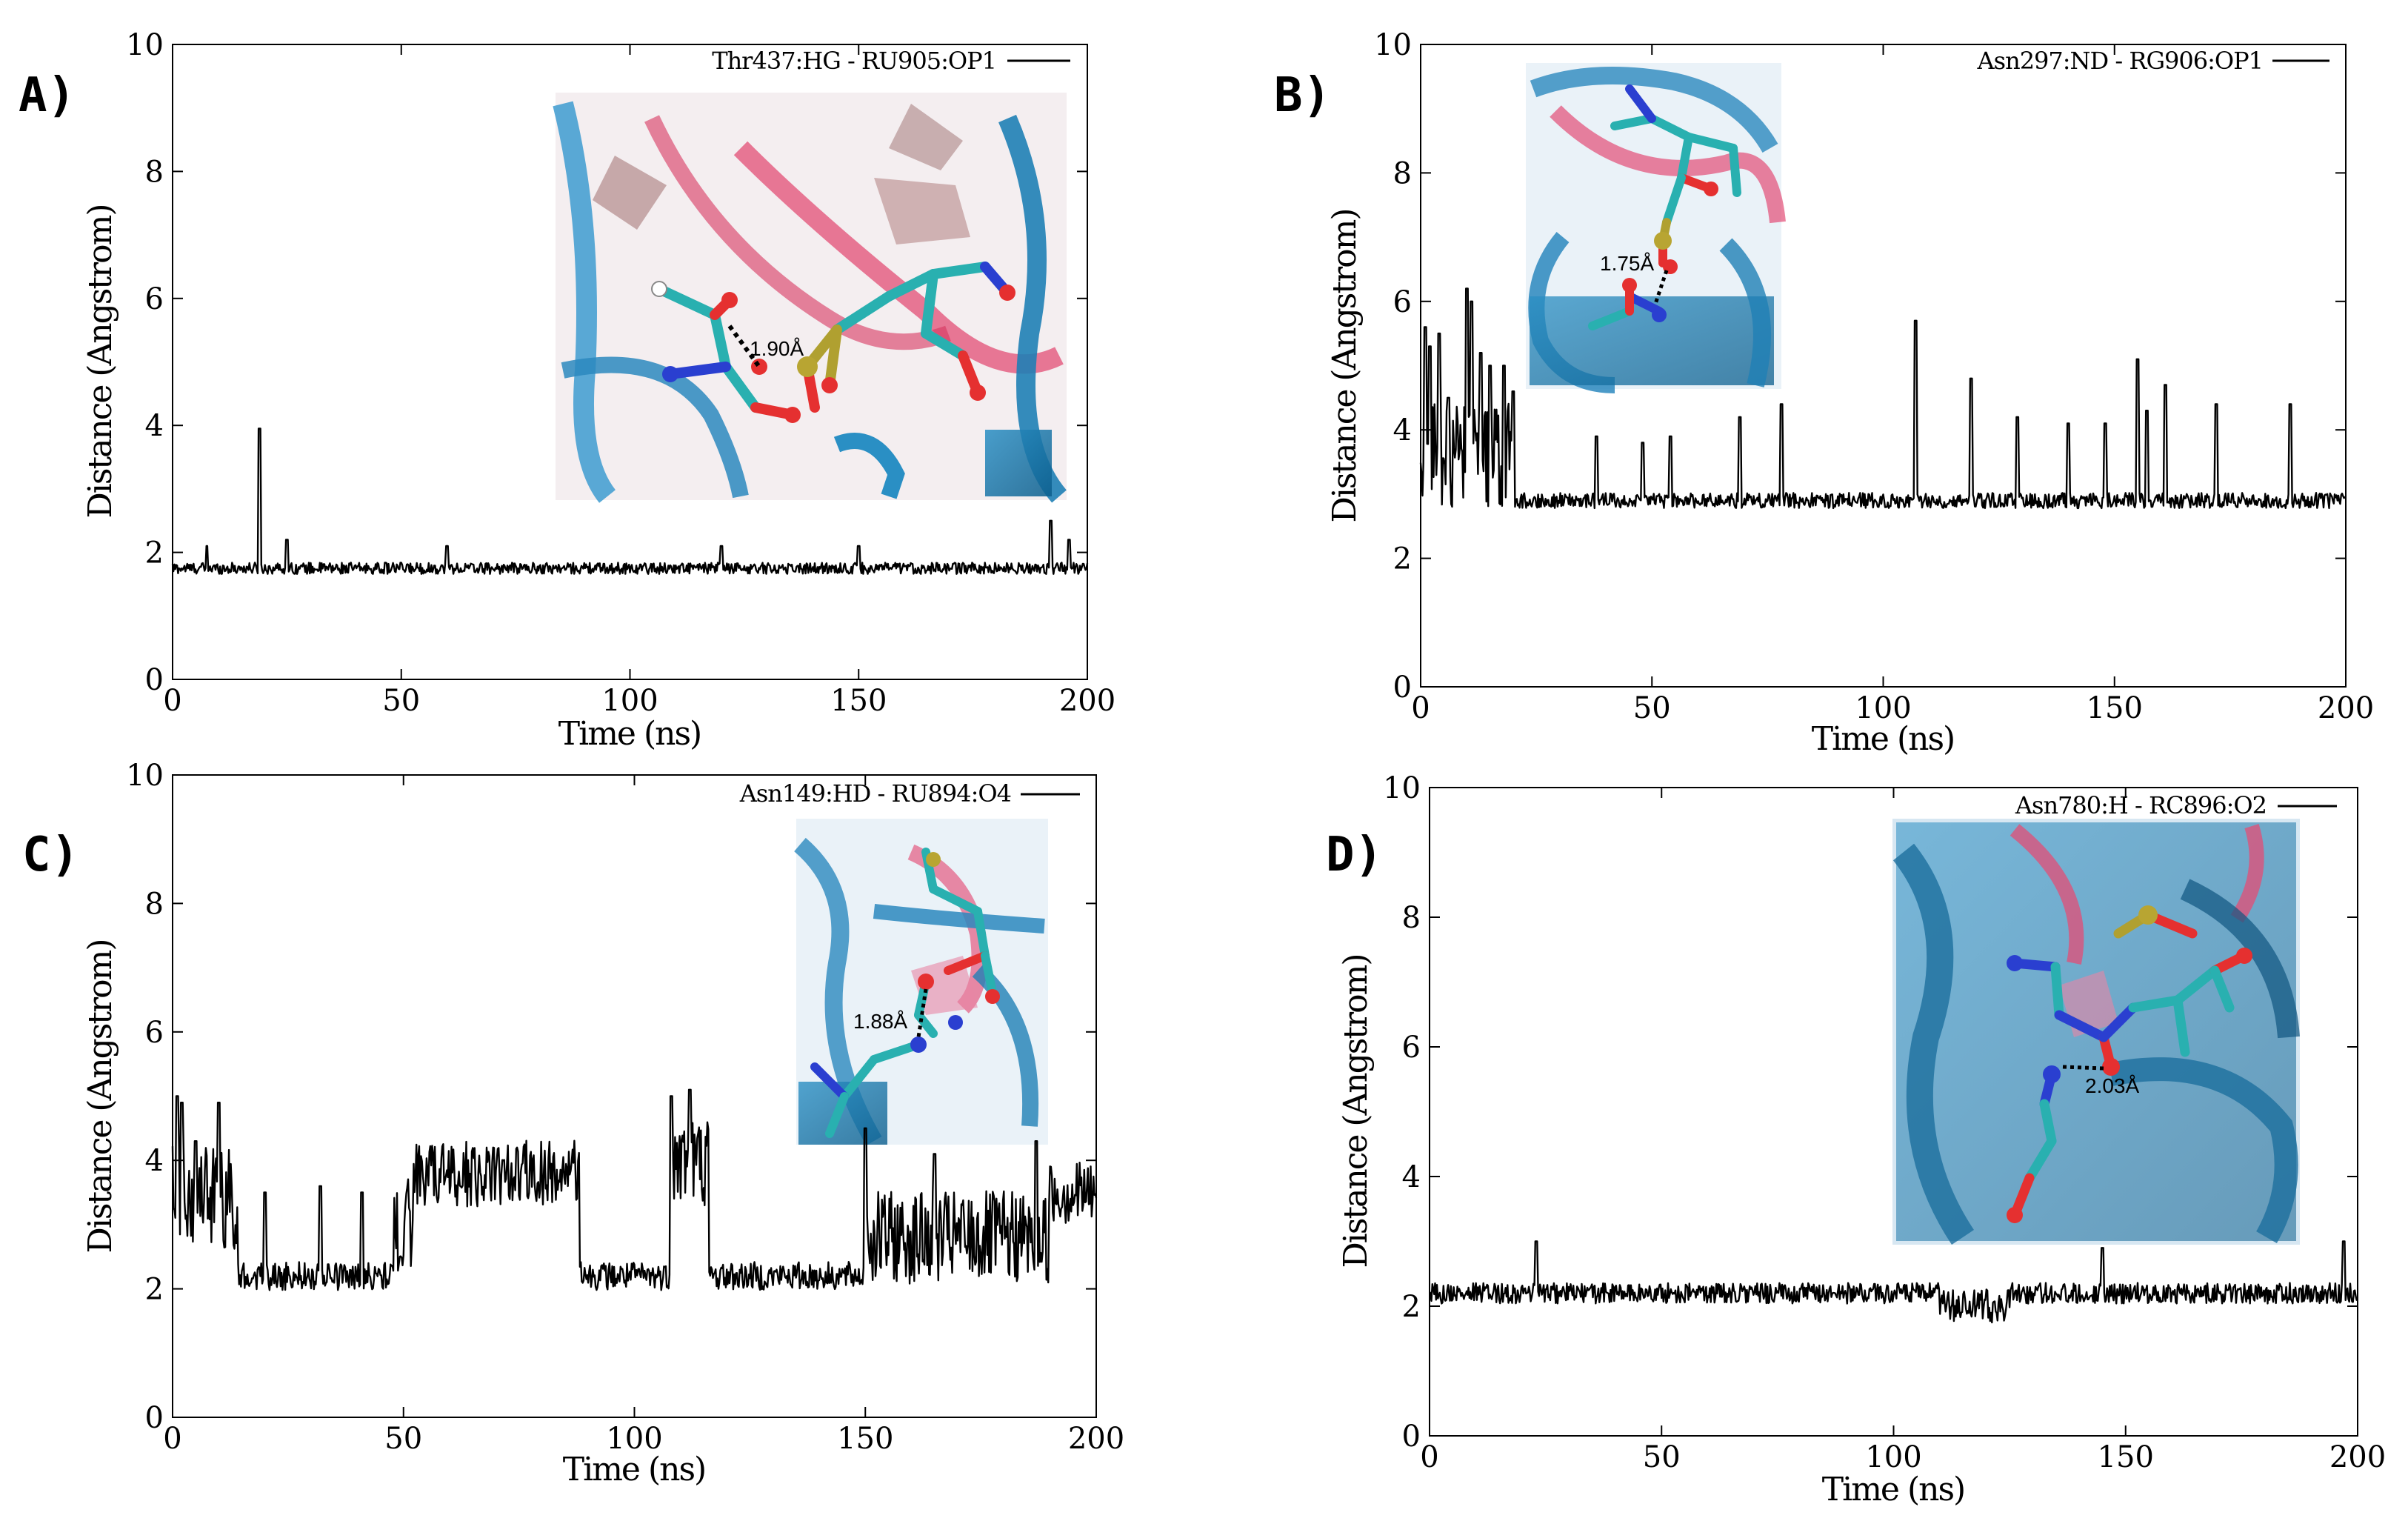  Describe the element at coordinates (47, 95) in the screenshot. I see `panel-label: A)` at that location.